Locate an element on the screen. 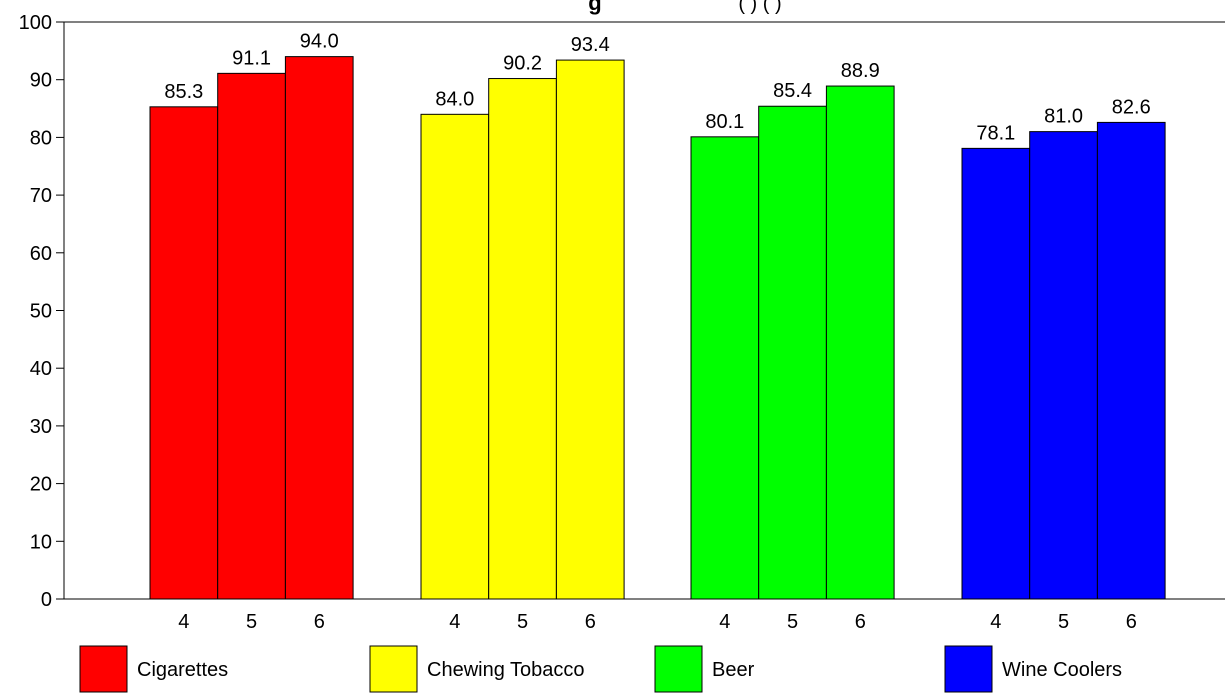 The image size is (1225, 693). y-tick-label: 90 is located at coordinates (41, 81).